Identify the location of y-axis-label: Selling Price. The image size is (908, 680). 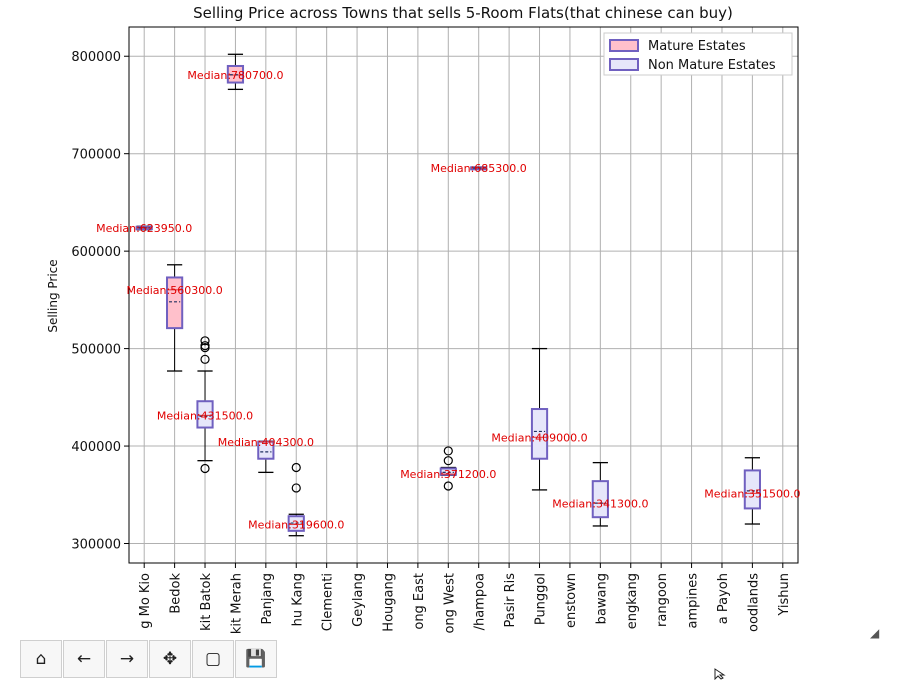
(53, 295).